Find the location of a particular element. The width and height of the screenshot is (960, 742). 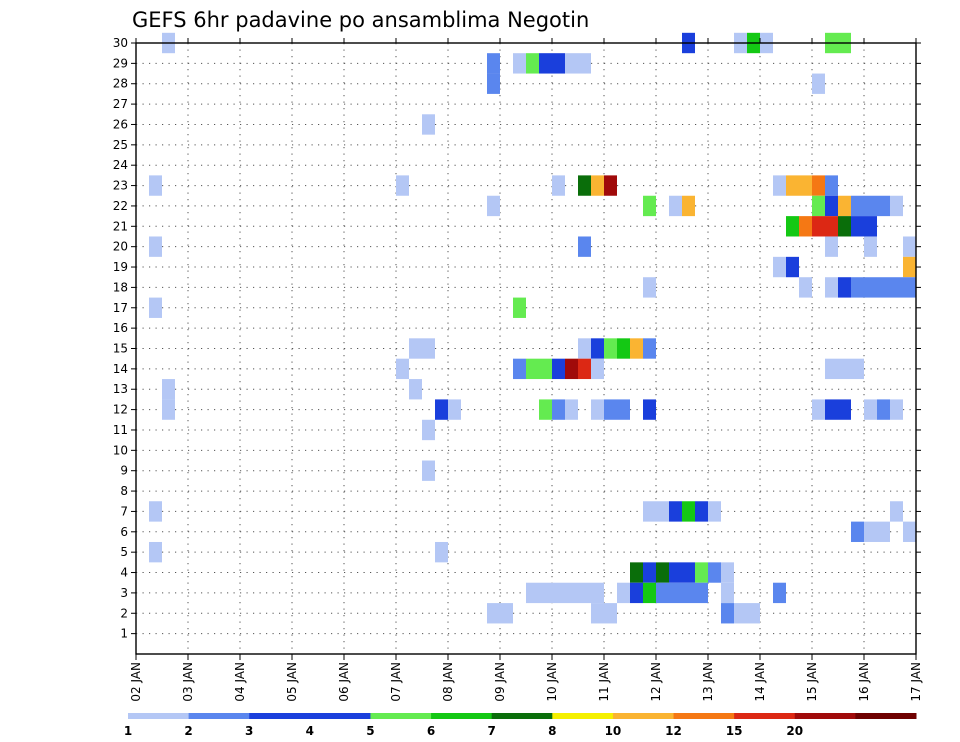

colorbar-label: 7 is located at coordinates (492, 731).